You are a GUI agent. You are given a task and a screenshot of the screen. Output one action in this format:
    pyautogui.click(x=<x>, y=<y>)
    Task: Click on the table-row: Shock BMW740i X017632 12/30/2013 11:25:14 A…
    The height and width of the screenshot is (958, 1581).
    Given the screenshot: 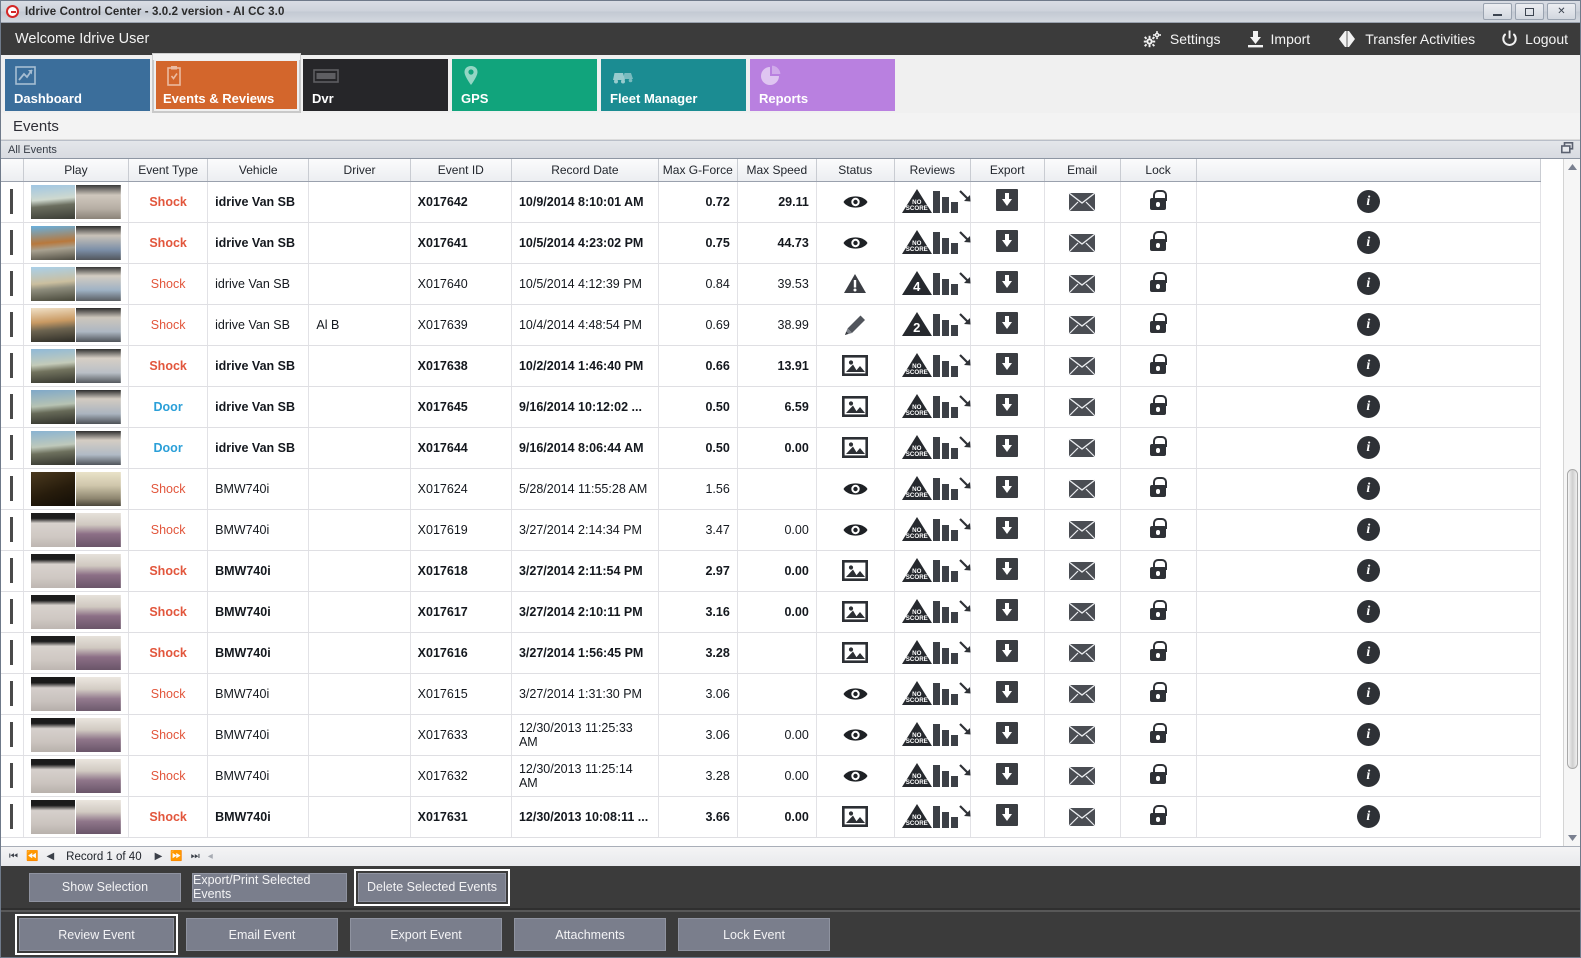 What is the action you would take?
    pyautogui.click(x=771, y=776)
    